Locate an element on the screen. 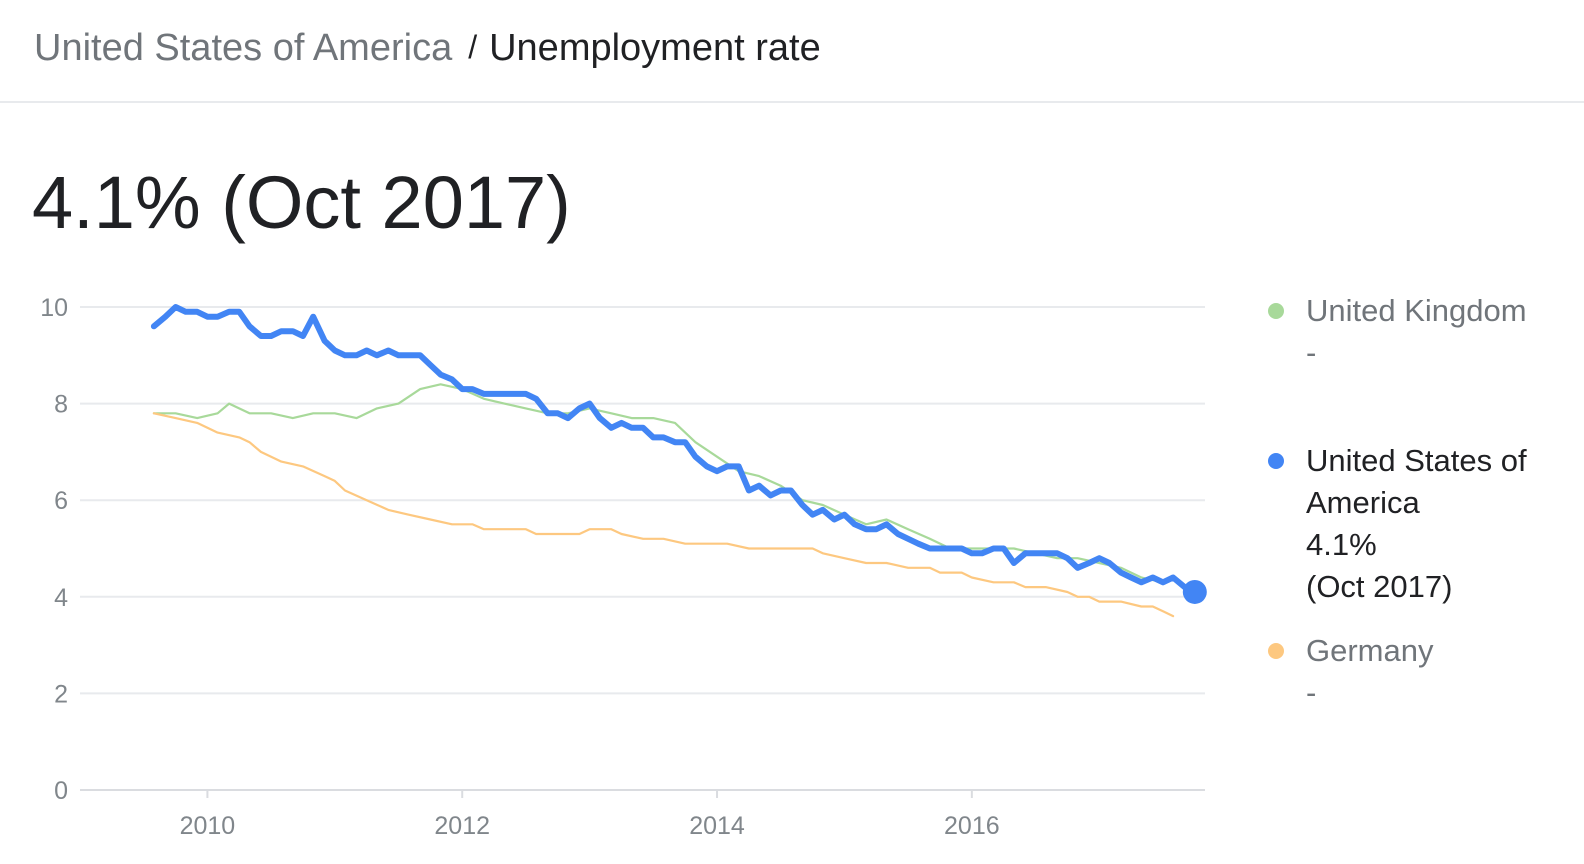 The image size is (1584, 864). legend-dot-germany is located at coordinates (1276, 651).